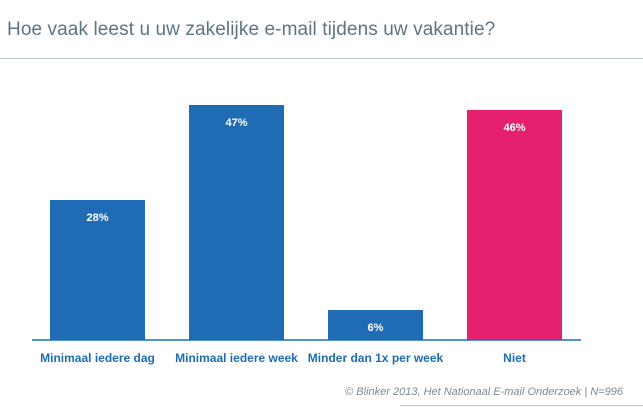  I want to click on value-label-2: 47%, so click(236, 123).